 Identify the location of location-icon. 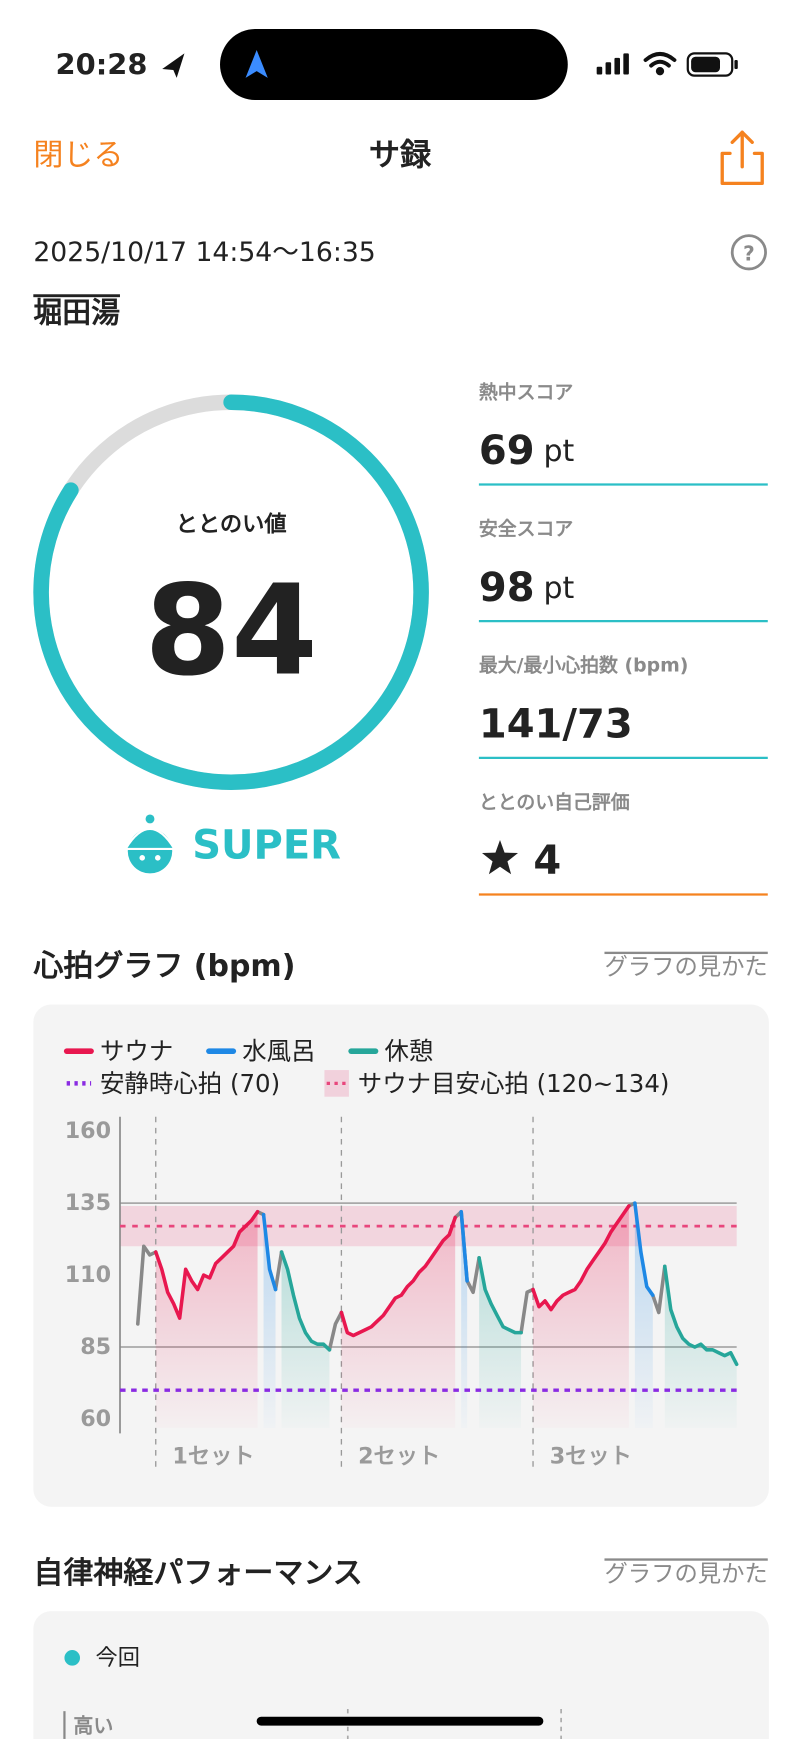
(173, 65).